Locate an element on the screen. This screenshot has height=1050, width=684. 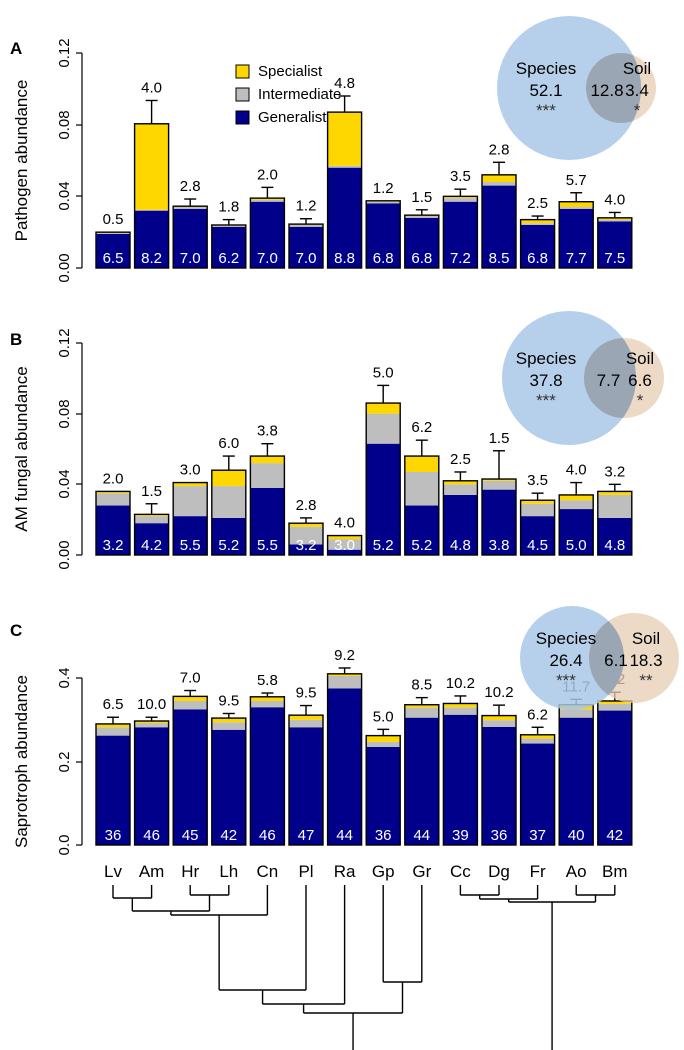
venn-soil-significance: ** is located at coordinates (646, 680).